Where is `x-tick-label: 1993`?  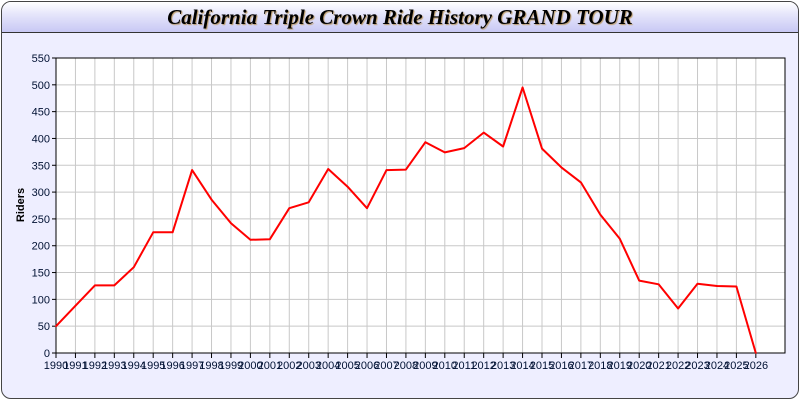
x-tick-label: 1993 is located at coordinates (114, 366).